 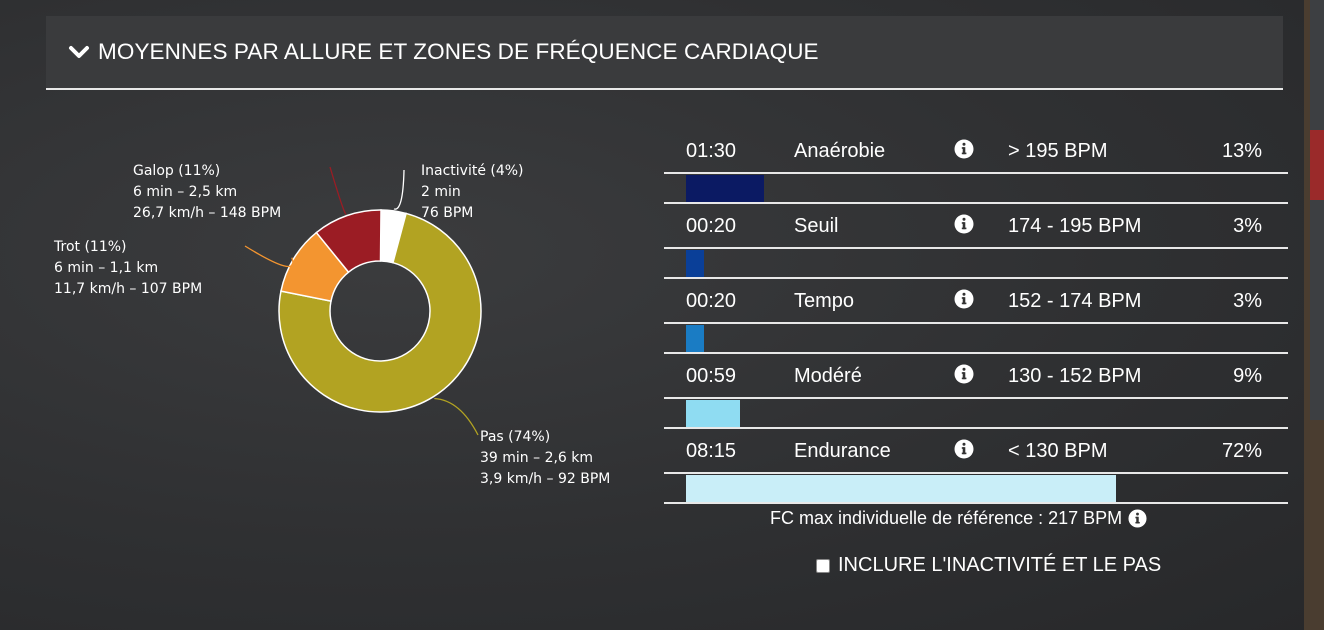 I want to click on zone-row-header: 00:59 Modéré 130 - 152 BPM 9%, so click(x=976, y=377).